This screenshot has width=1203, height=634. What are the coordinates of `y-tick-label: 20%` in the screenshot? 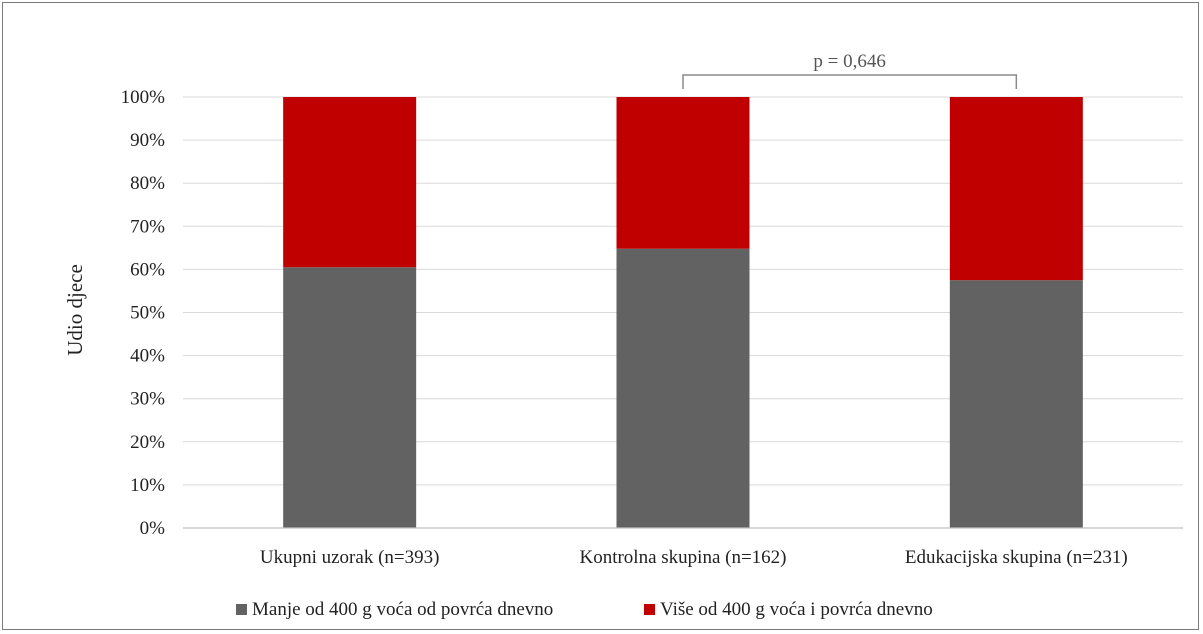 It's located at (147, 442).